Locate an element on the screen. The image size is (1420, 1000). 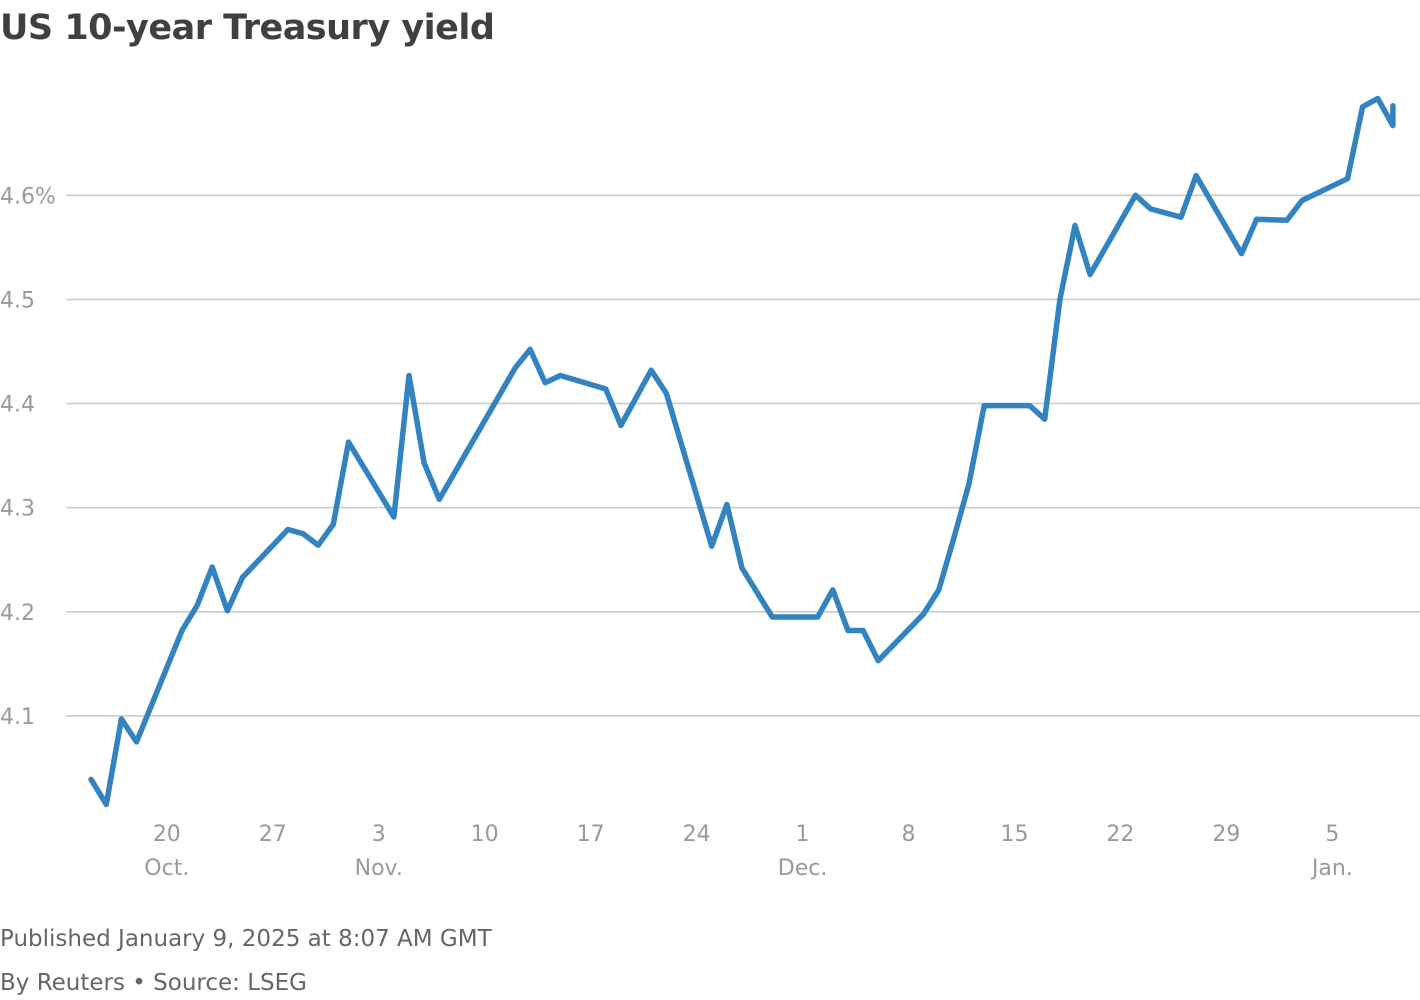
y-tick-label: 4.4 is located at coordinates (17, 405).